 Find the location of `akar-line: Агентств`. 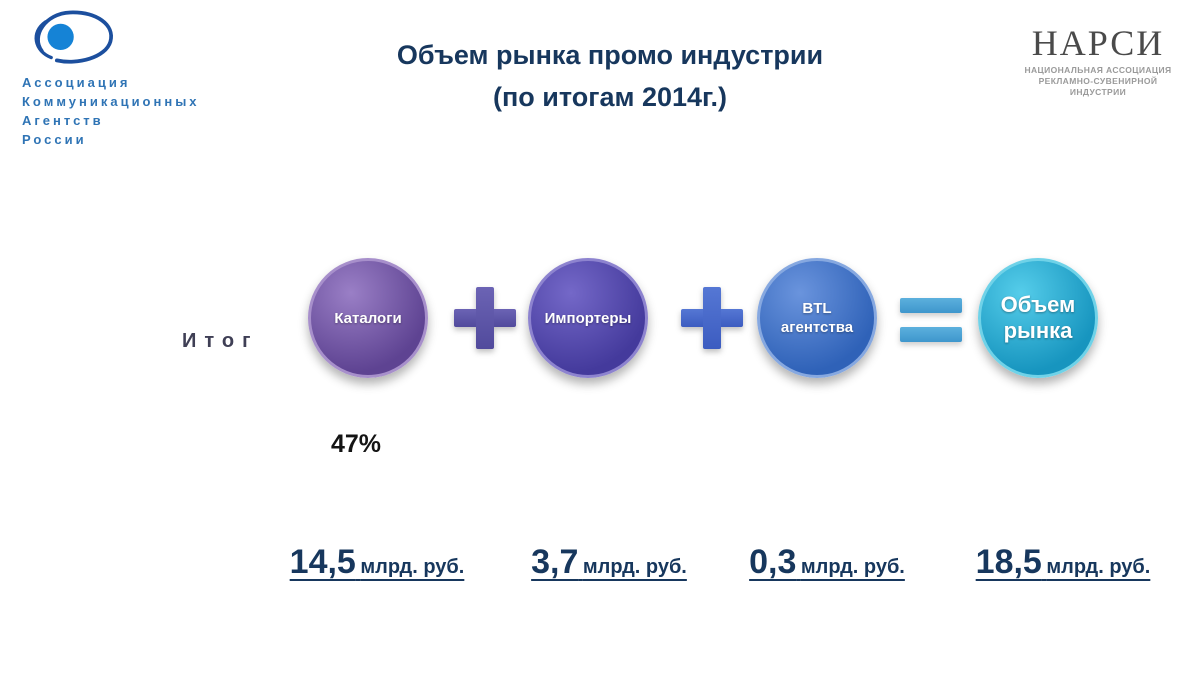

akar-line: Агентств is located at coordinates (63, 120).